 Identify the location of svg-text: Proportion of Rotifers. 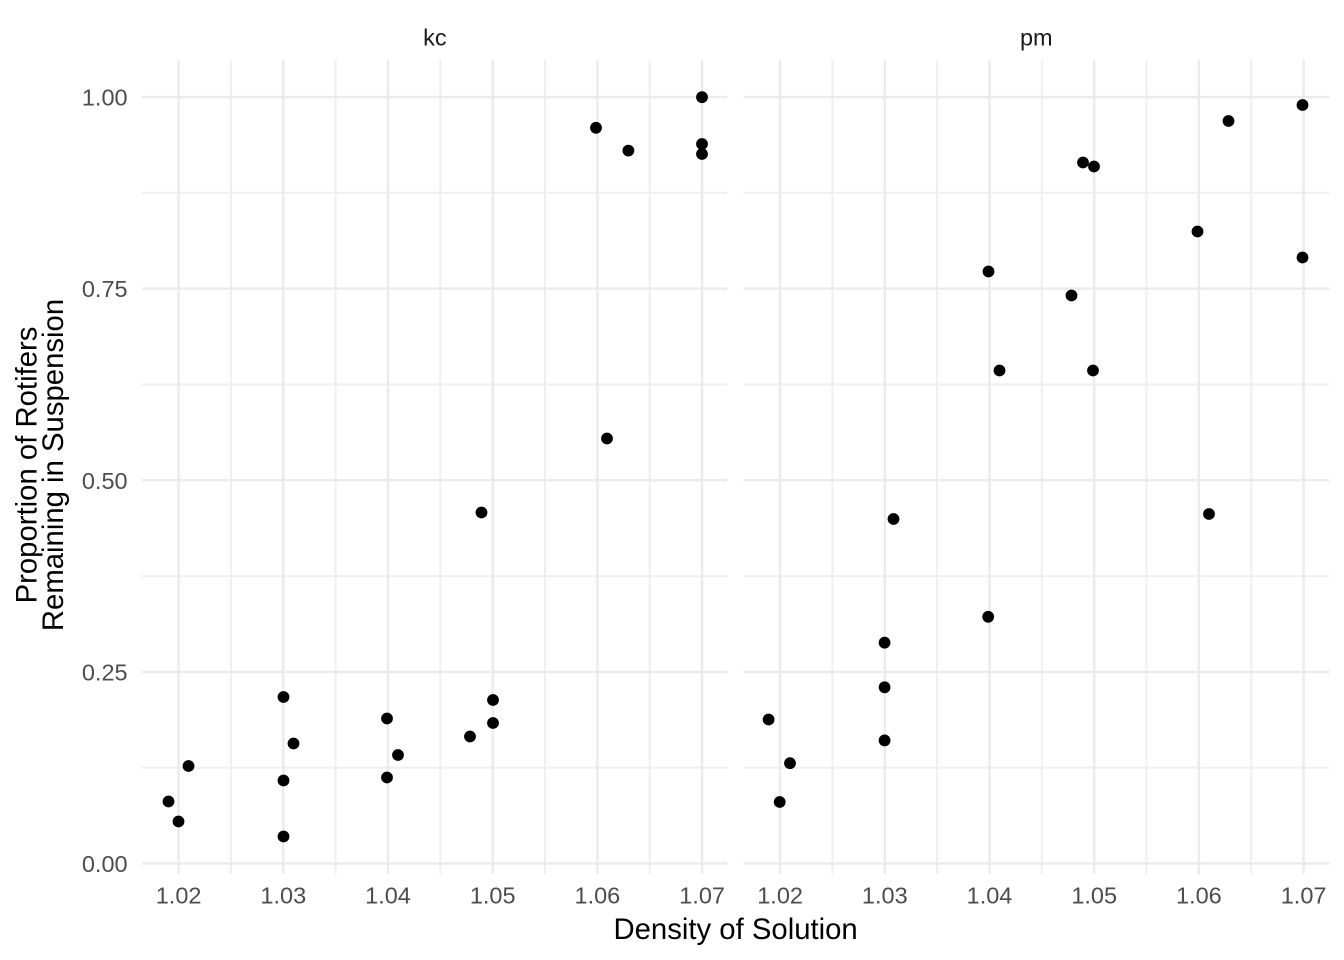
(27, 465).